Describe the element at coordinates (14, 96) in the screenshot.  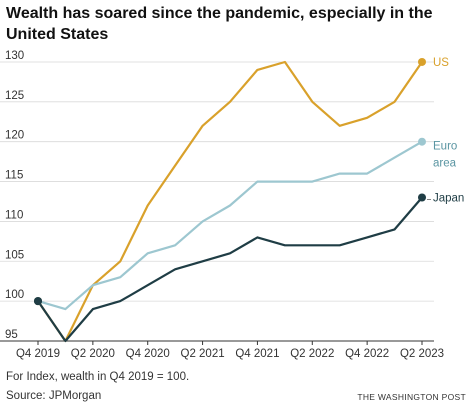
I see `y-tick-label: 125` at that location.